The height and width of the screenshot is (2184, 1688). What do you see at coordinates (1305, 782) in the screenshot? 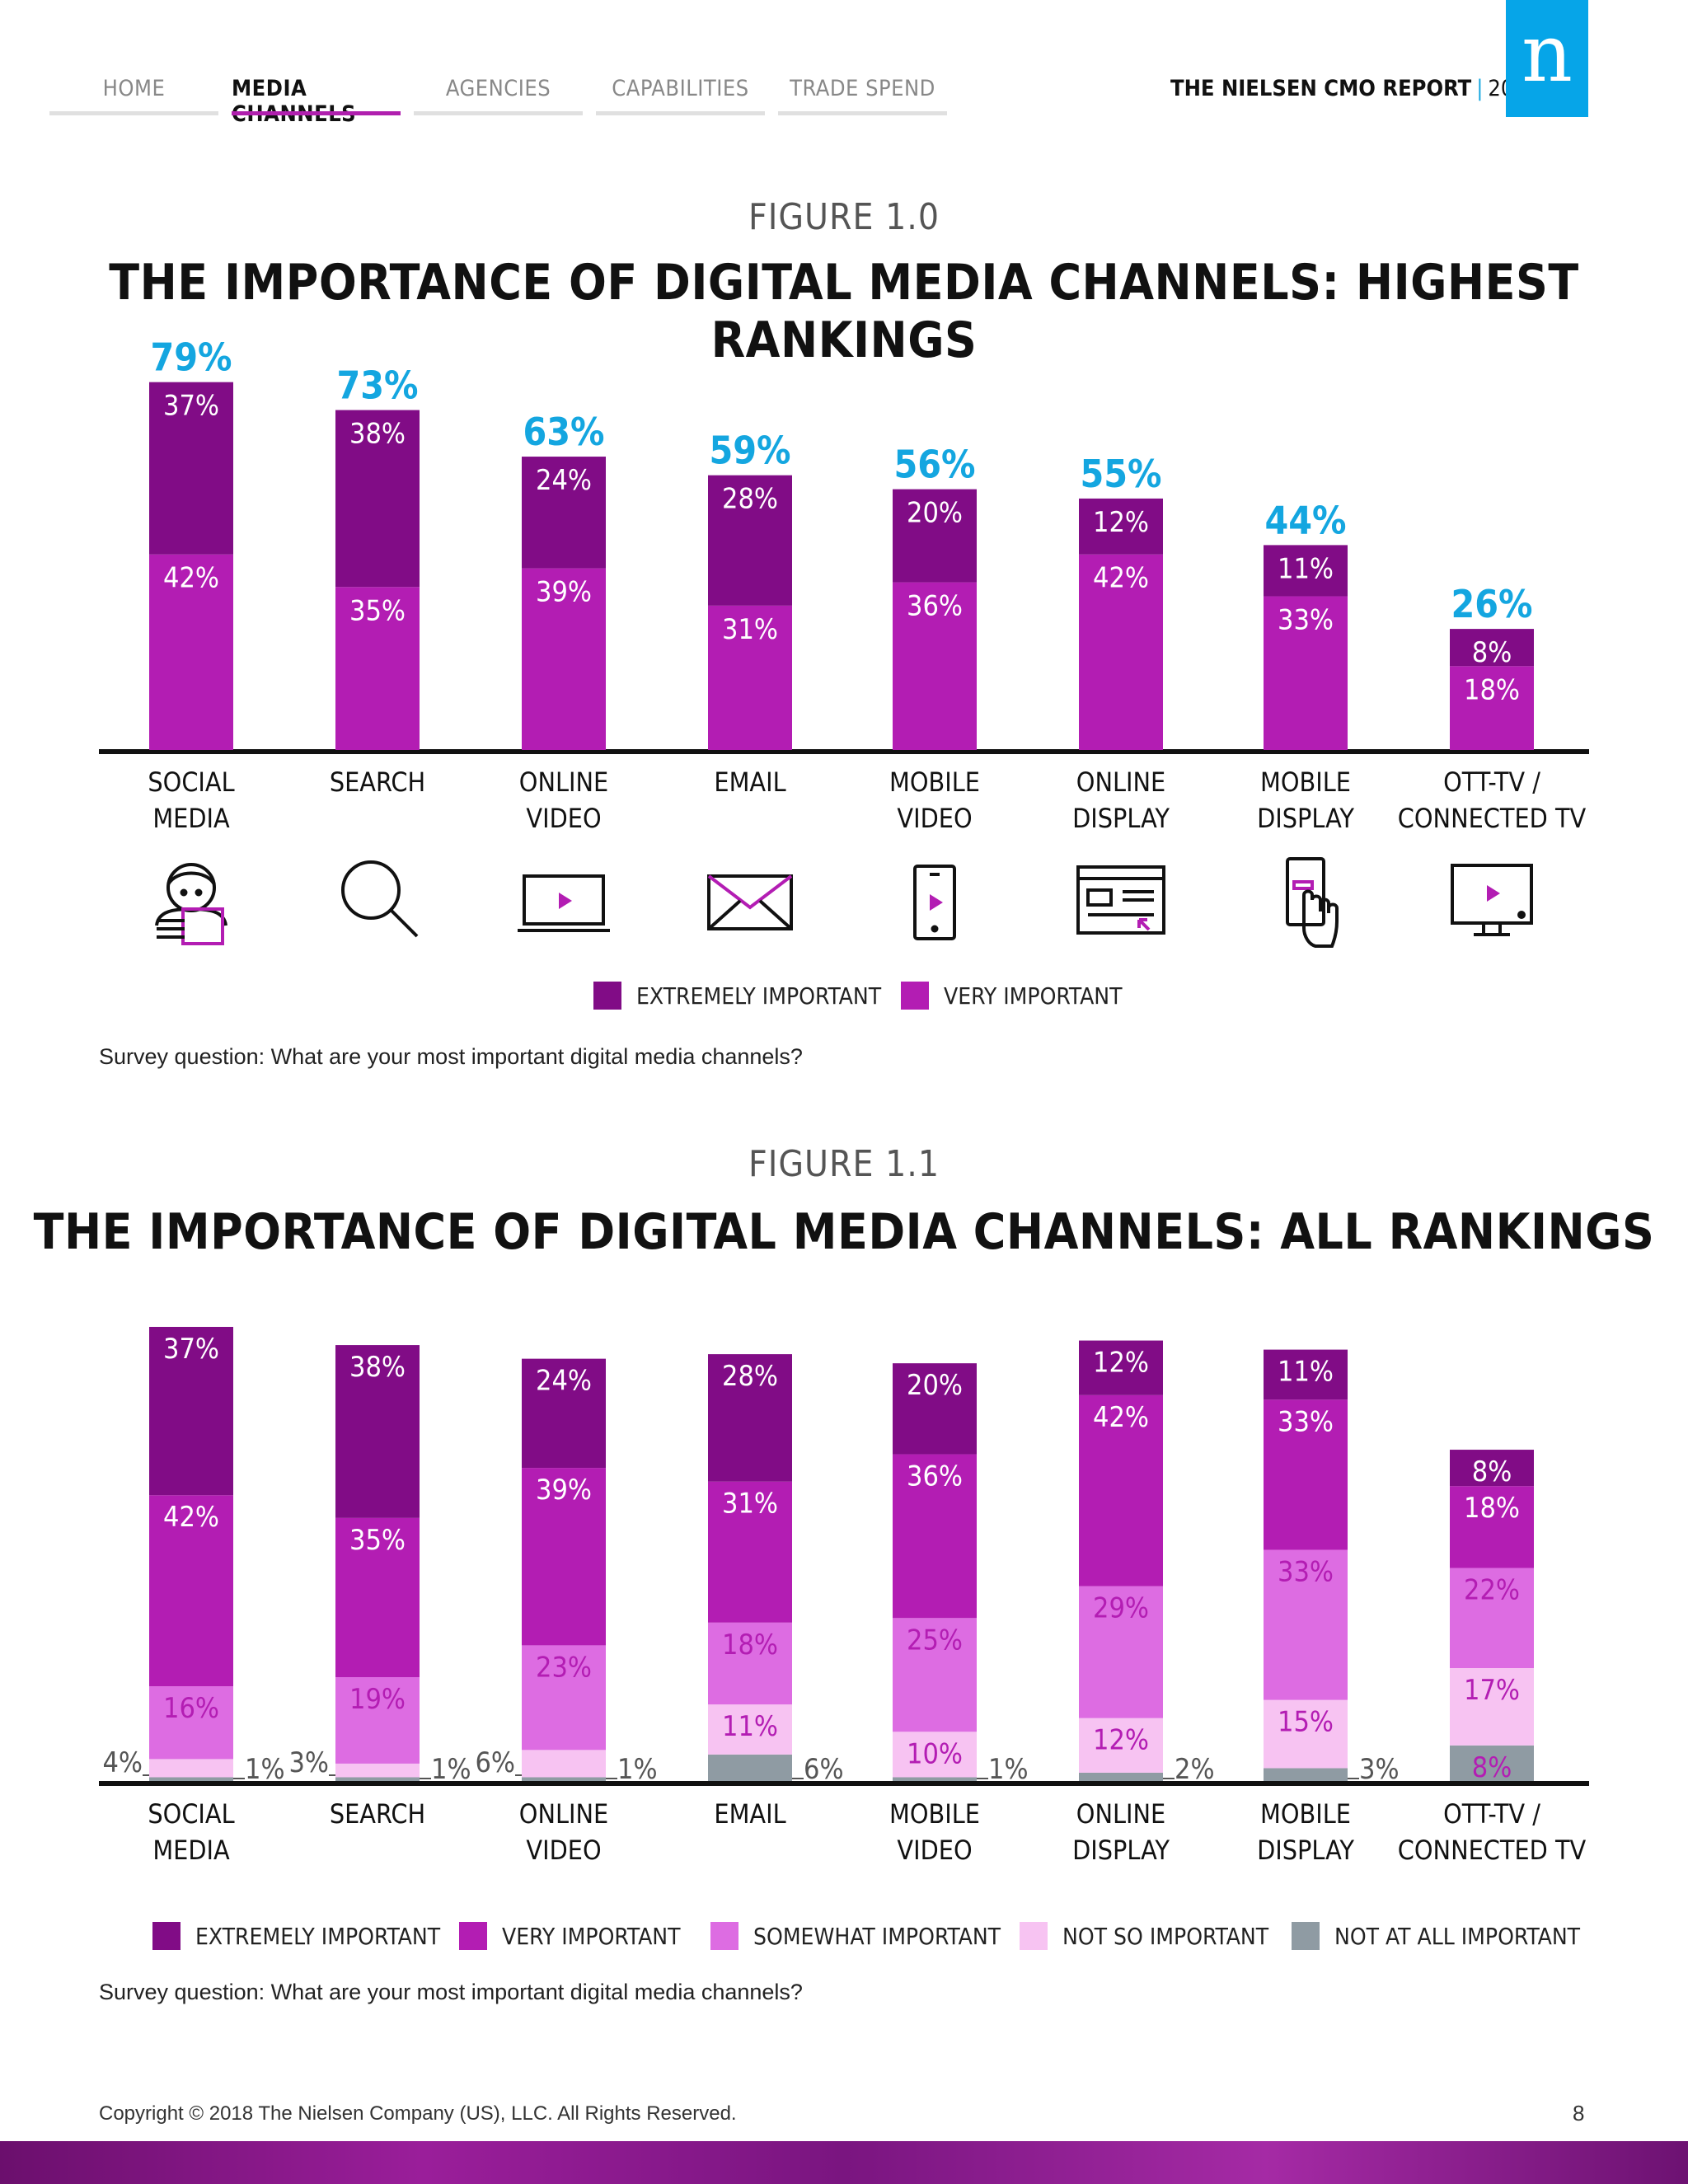
I see `category-label-6: MOBILE` at bounding box center [1305, 782].